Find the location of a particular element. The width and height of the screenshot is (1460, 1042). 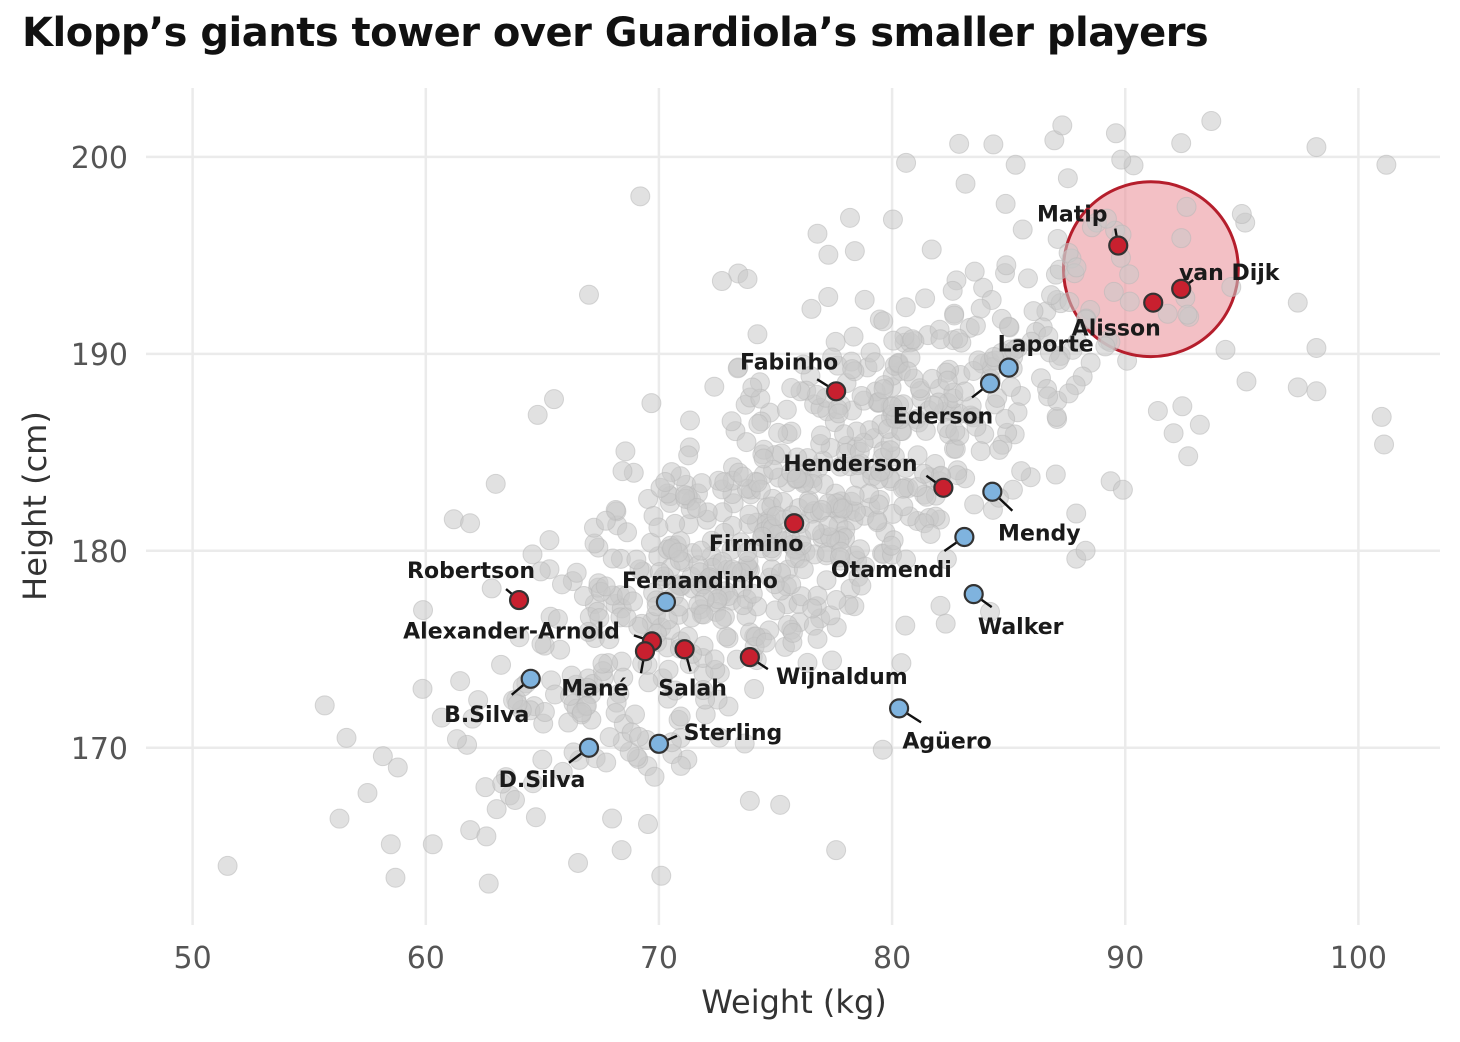

player-label: Alexander-Arnold is located at coordinates (511, 631).